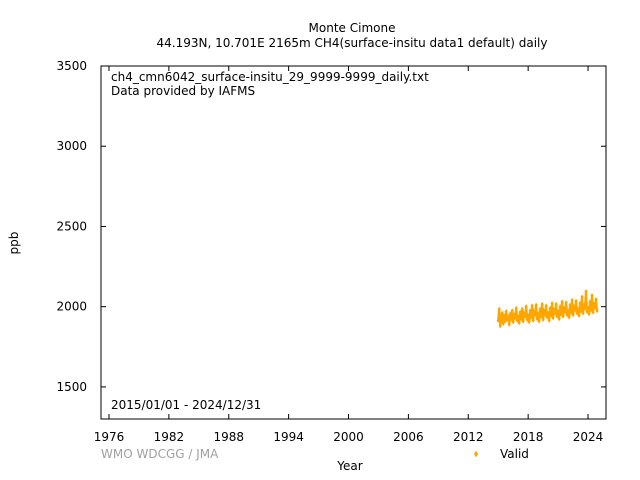  What do you see at coordinates (349, 466) in the screenshot?
I see `x-axis-title: Year` at bounding box center [349, 466].